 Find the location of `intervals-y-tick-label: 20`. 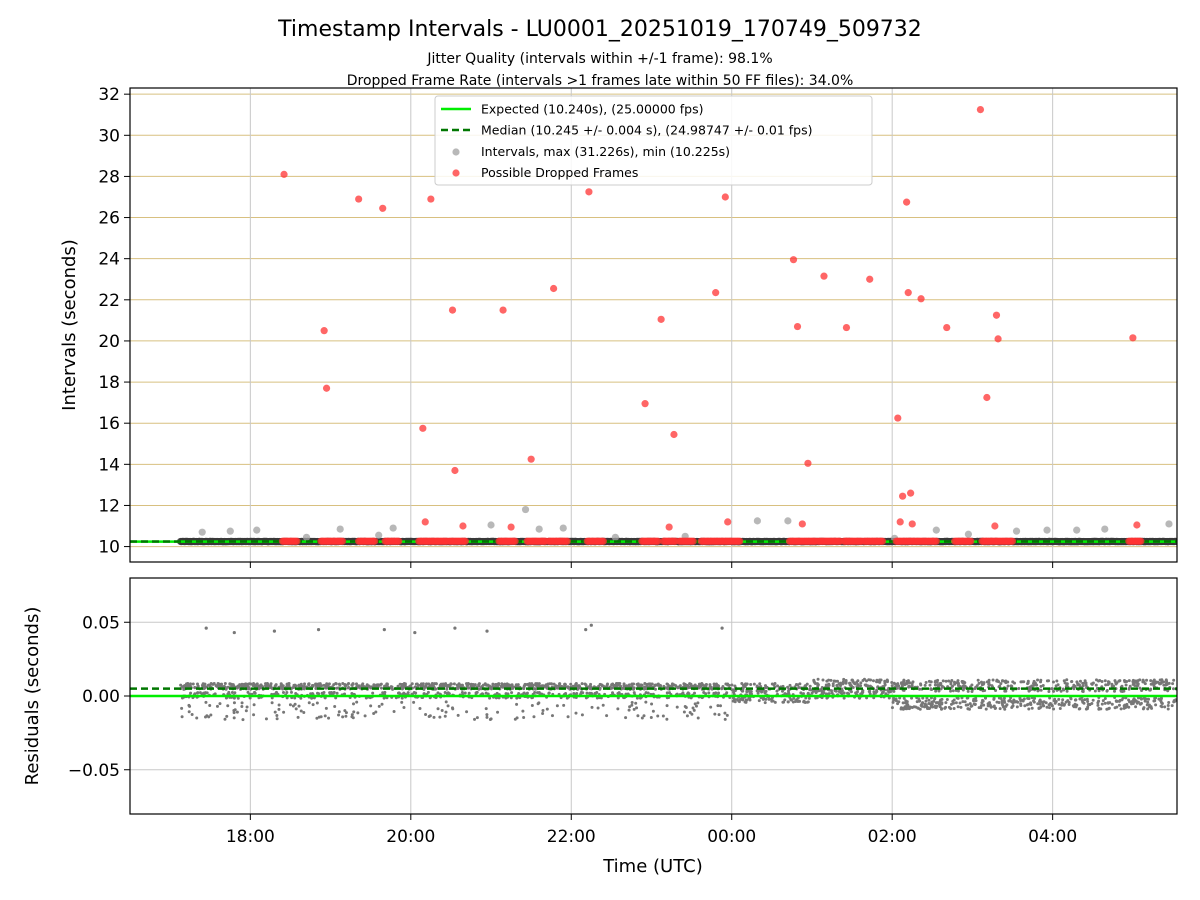

intervals-y-tick-label: 20 is located at coordinates (109, 342).